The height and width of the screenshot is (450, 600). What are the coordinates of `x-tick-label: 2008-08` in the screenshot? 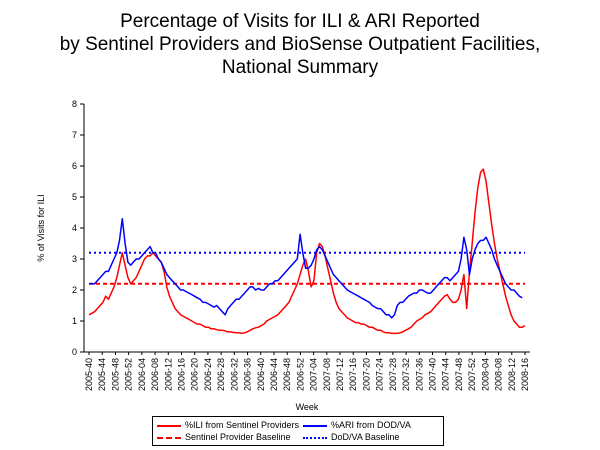 It's located at (499, 374).